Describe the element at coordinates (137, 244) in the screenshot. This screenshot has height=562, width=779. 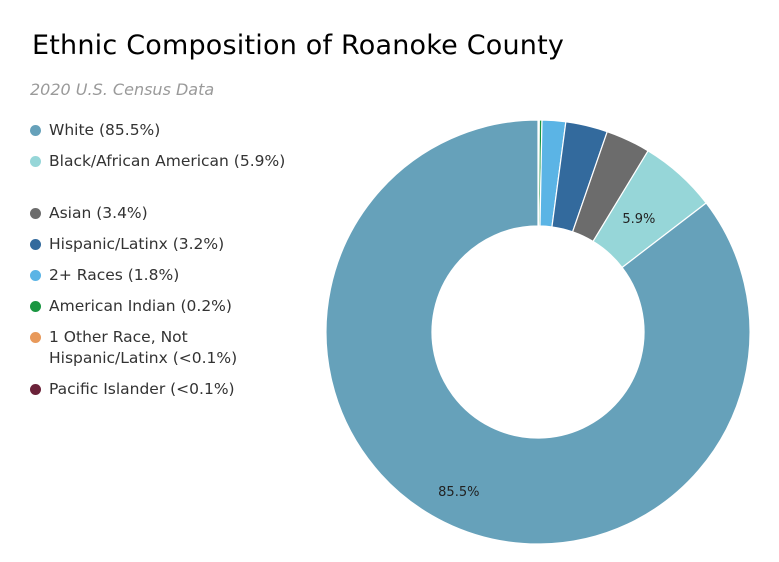
I see `legend-label: Hispanic/Latinx (3.2%)` at that location.